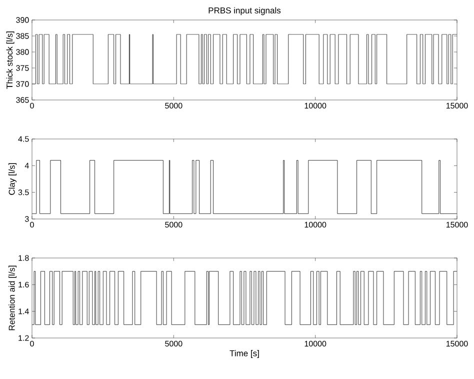  Describe the element at coordinates (26, 165) in the screenshot. I see `y-tick-label: 4` at that location.